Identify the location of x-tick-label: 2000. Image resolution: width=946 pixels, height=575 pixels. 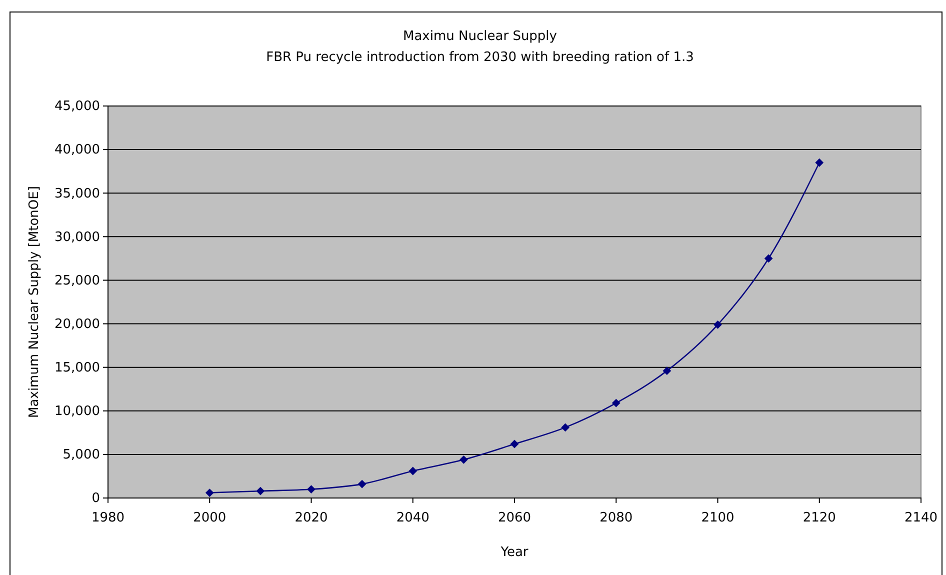
(209, 518).